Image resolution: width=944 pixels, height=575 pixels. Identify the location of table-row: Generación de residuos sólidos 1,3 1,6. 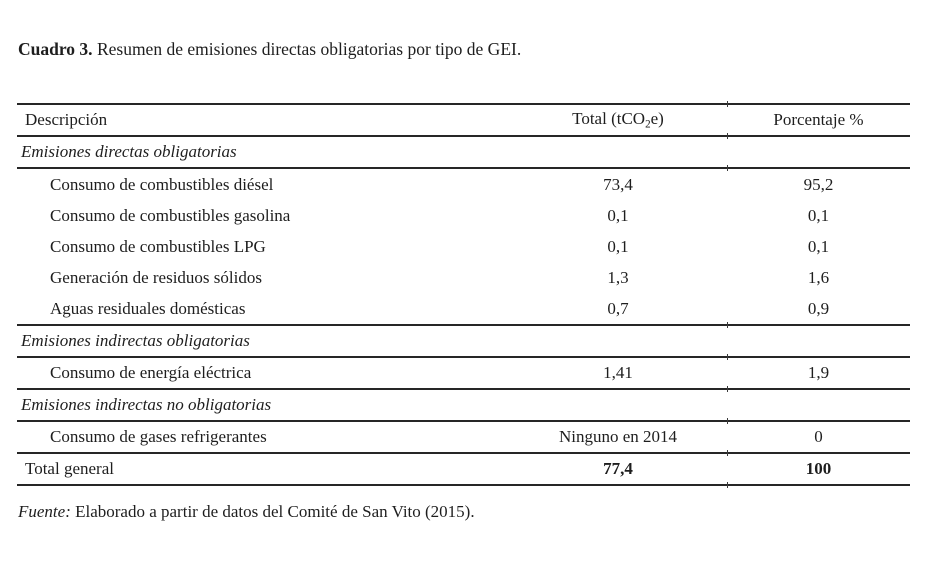
(463, 277).